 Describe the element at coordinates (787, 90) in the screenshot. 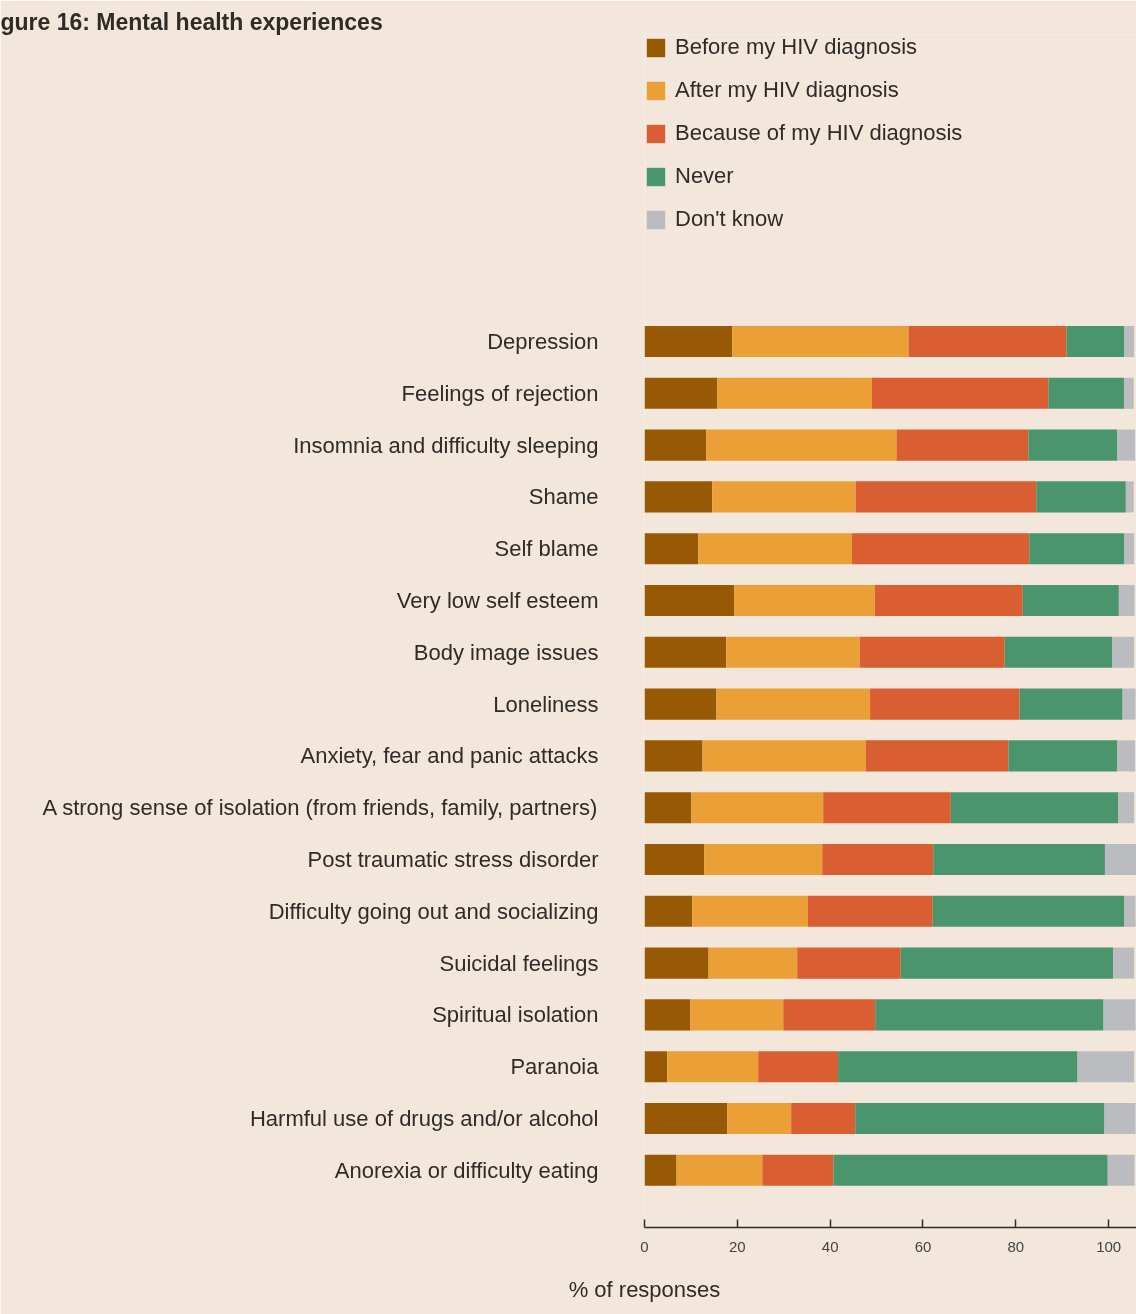

I see `legend-label: After my HIV diagnosis` at that location.